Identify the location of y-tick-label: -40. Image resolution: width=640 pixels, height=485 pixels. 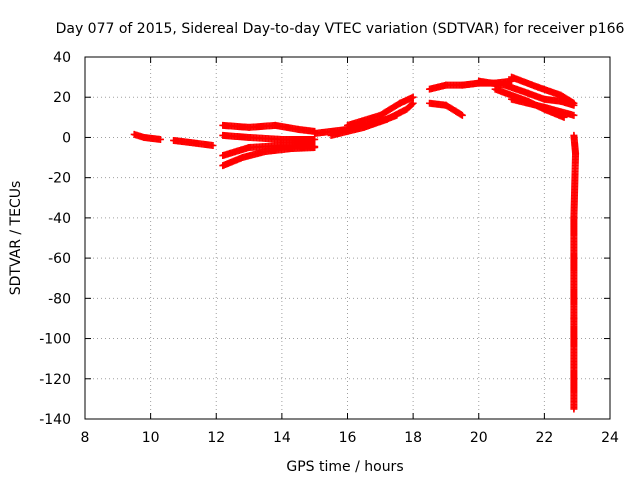
(59, 219).